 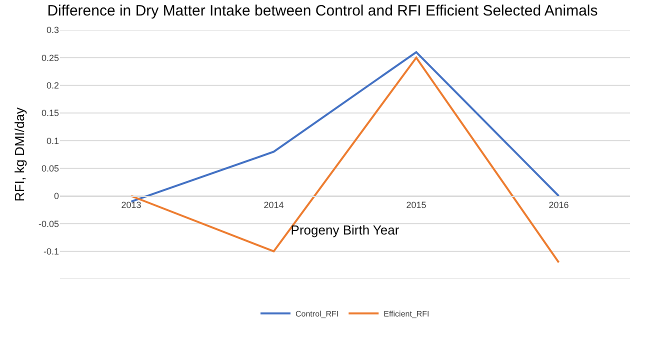 What do you see at coordinates (322, 11) in the screenshot?
I see `chart-title: Difference in Dry Matter Intake between Control and RFI Efficient Selected Animals` at bounding box center [322, 11].